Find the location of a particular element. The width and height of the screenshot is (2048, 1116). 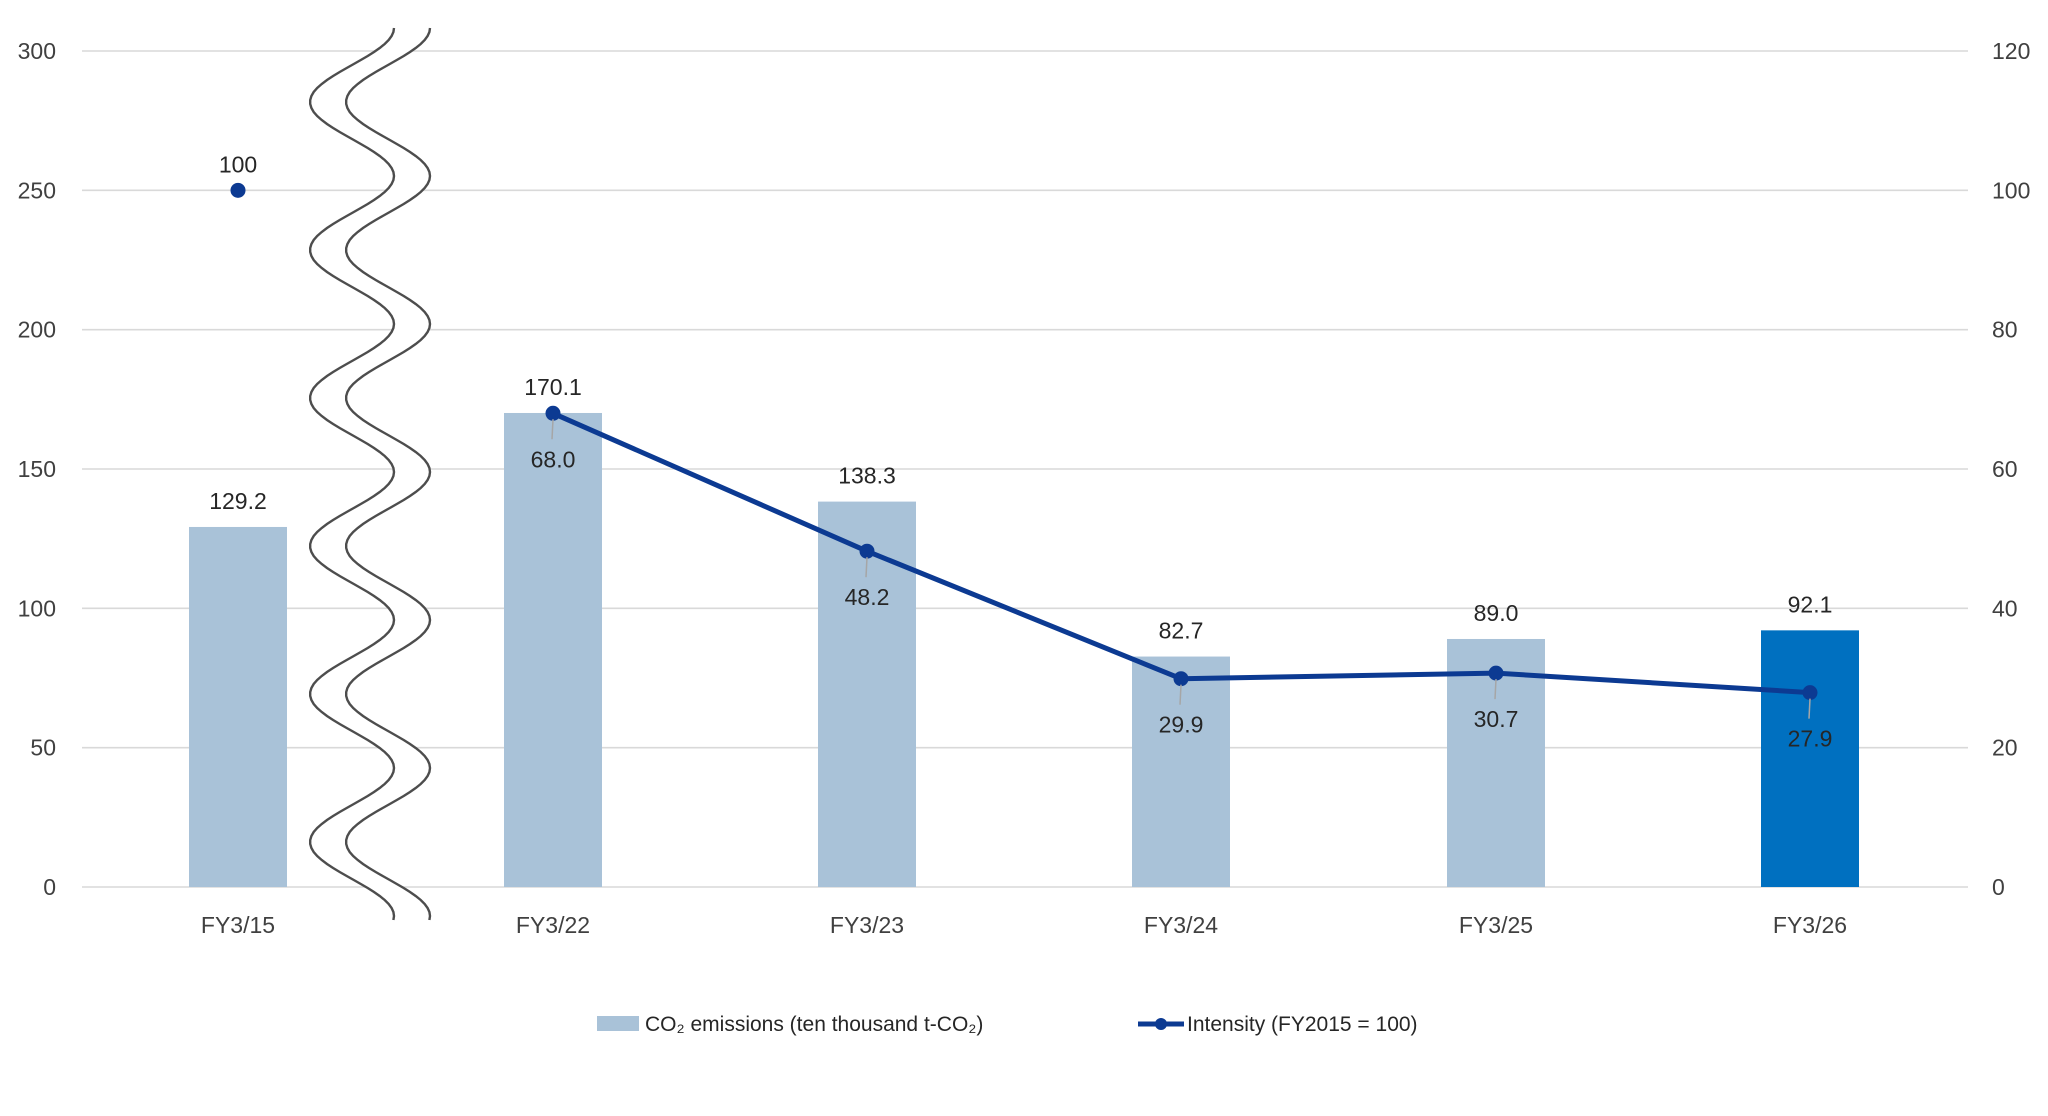

x-tick-label: FY3/26 is located at coordinates (1810, 925).